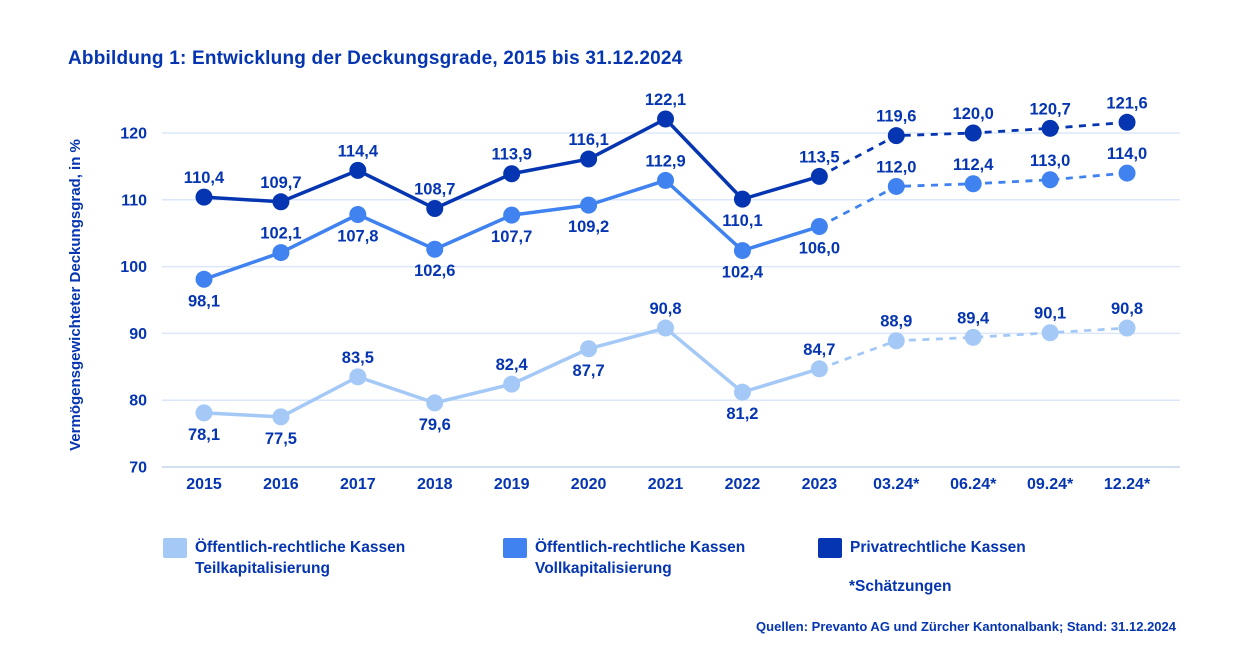 This screenshot has width=1234, height=658. I want to click on x-axis-label: 09.24*, so click(1050, 484).